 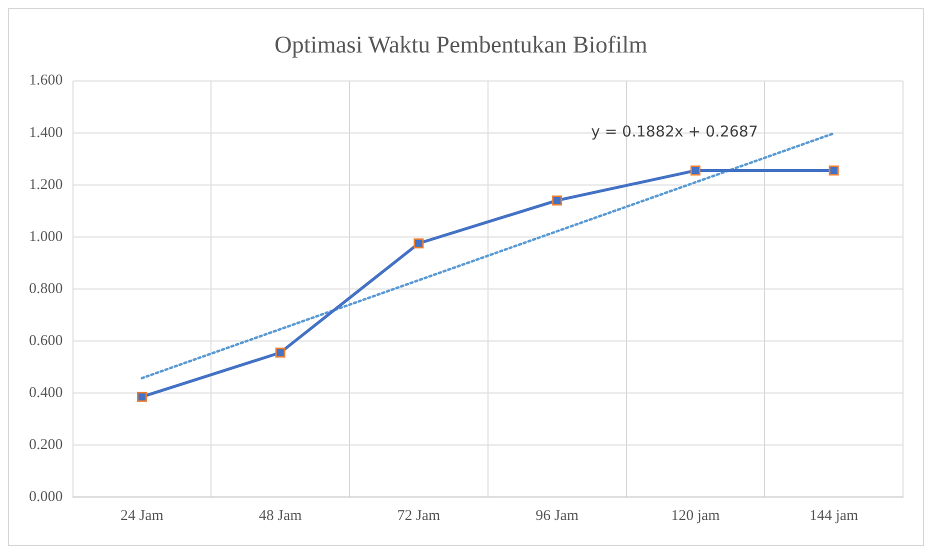 I want to click on chart-title: Optimasi Waktu Pembentukan Biofilm, so click(x=461, y=45).